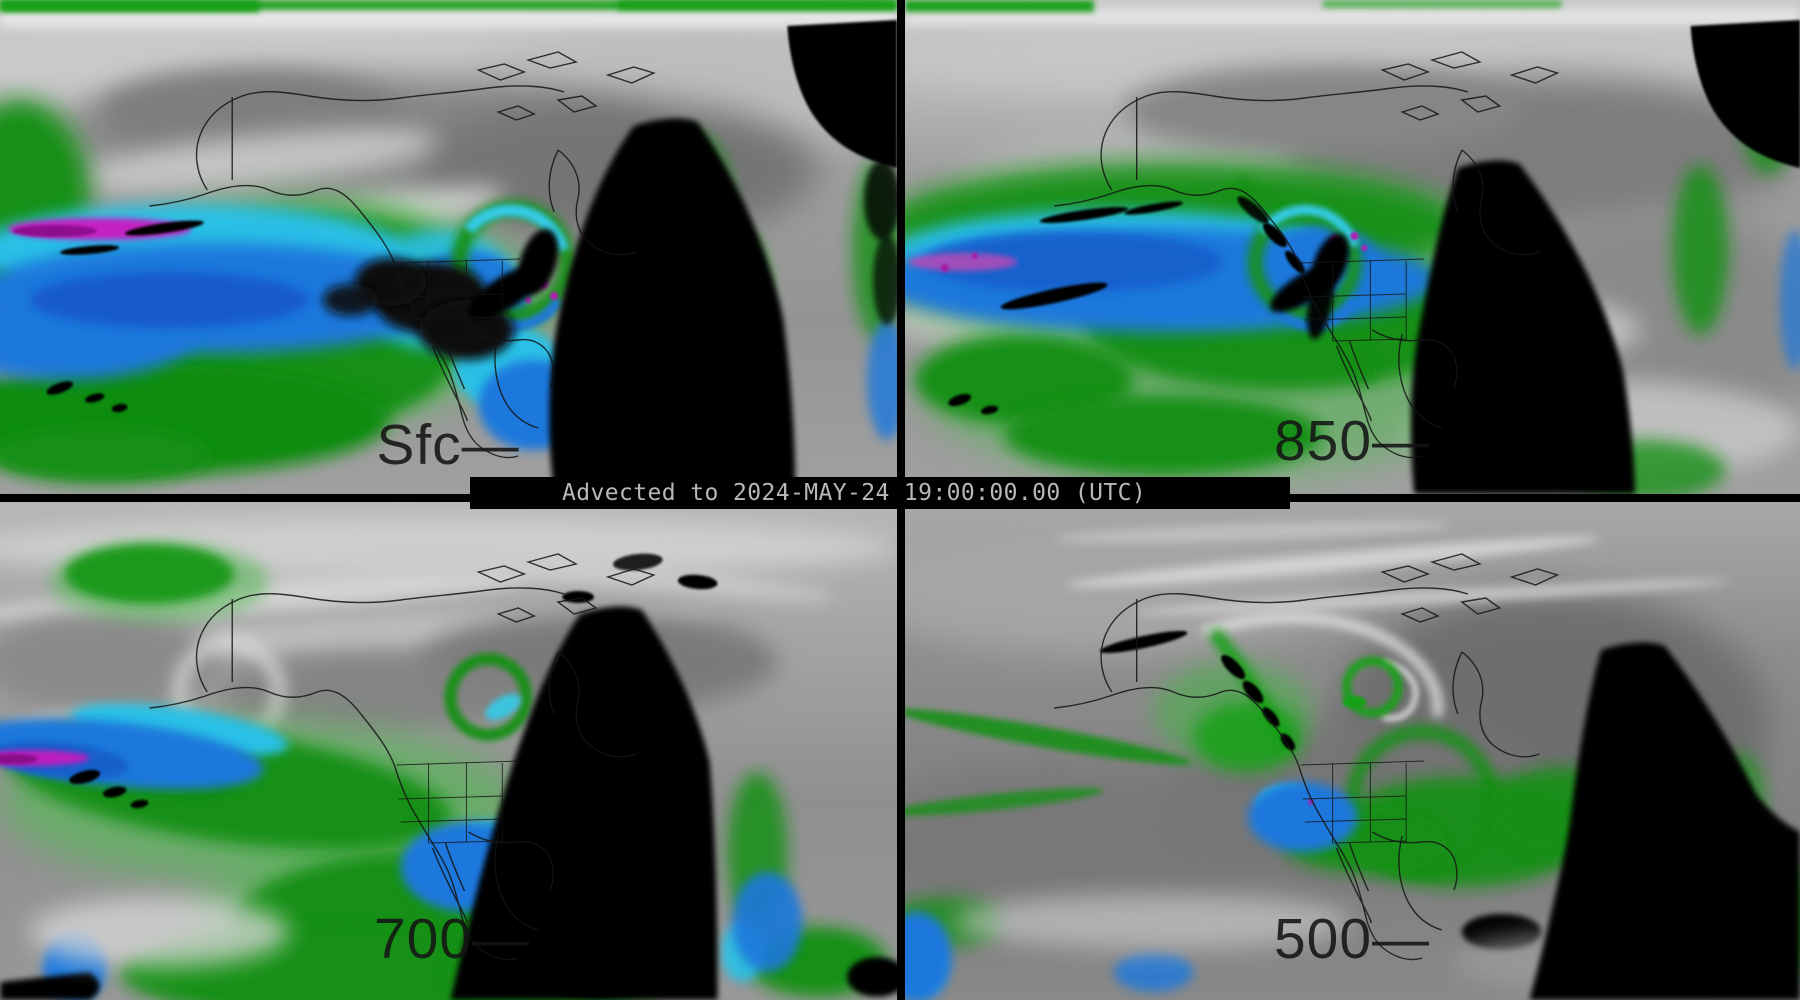 The height and width of the screenshot is (1000, 1800). Describe the element at coordinates (1352, 441) in the screenshot. I see `panel-label-850mb: 850—` at that location.